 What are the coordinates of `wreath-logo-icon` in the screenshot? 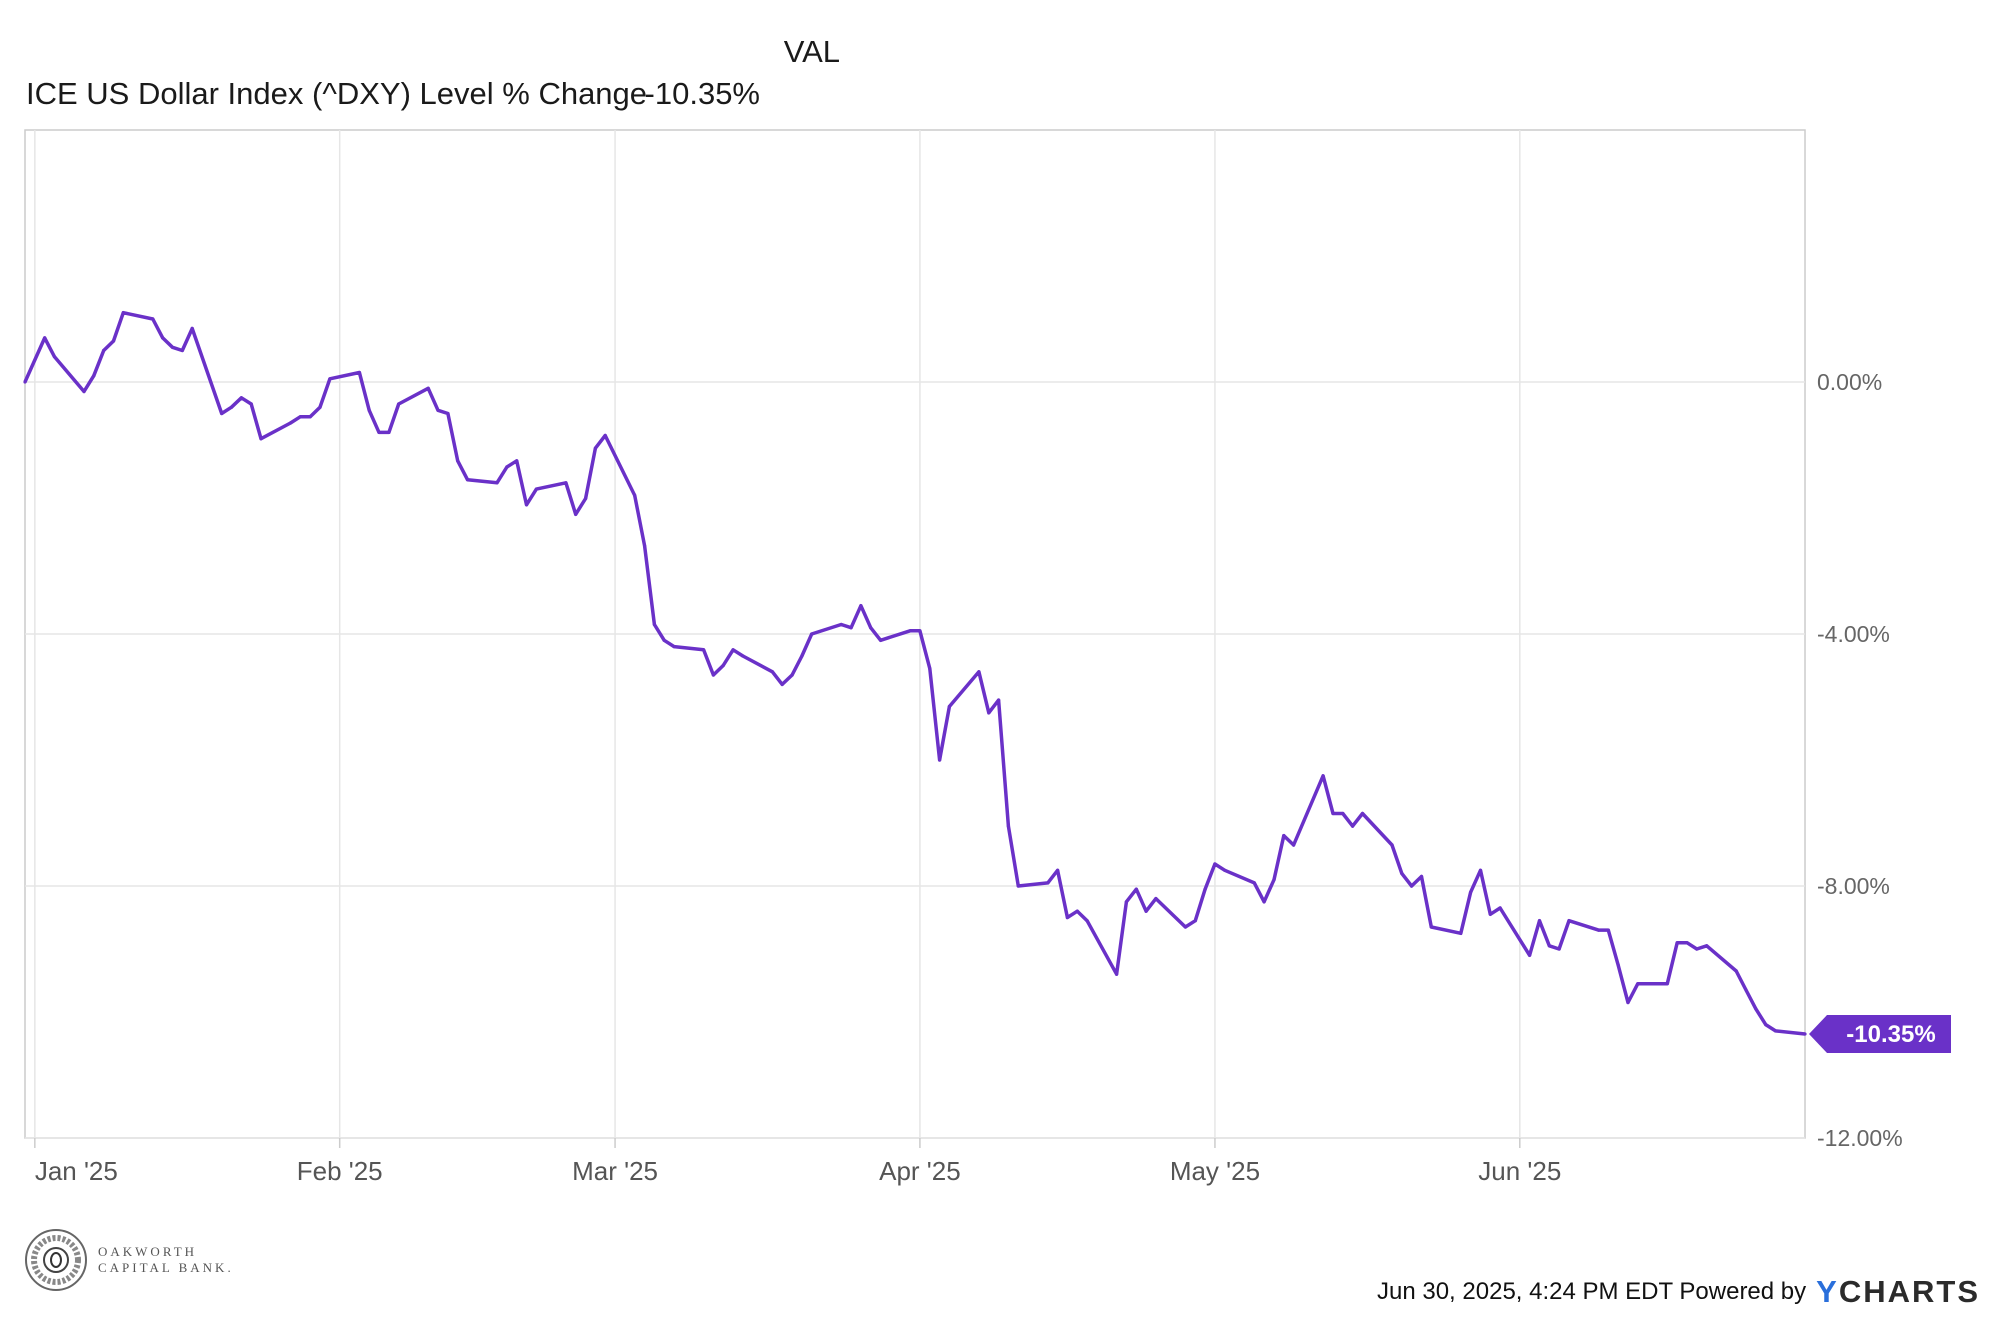 It's located at (56, 1260).